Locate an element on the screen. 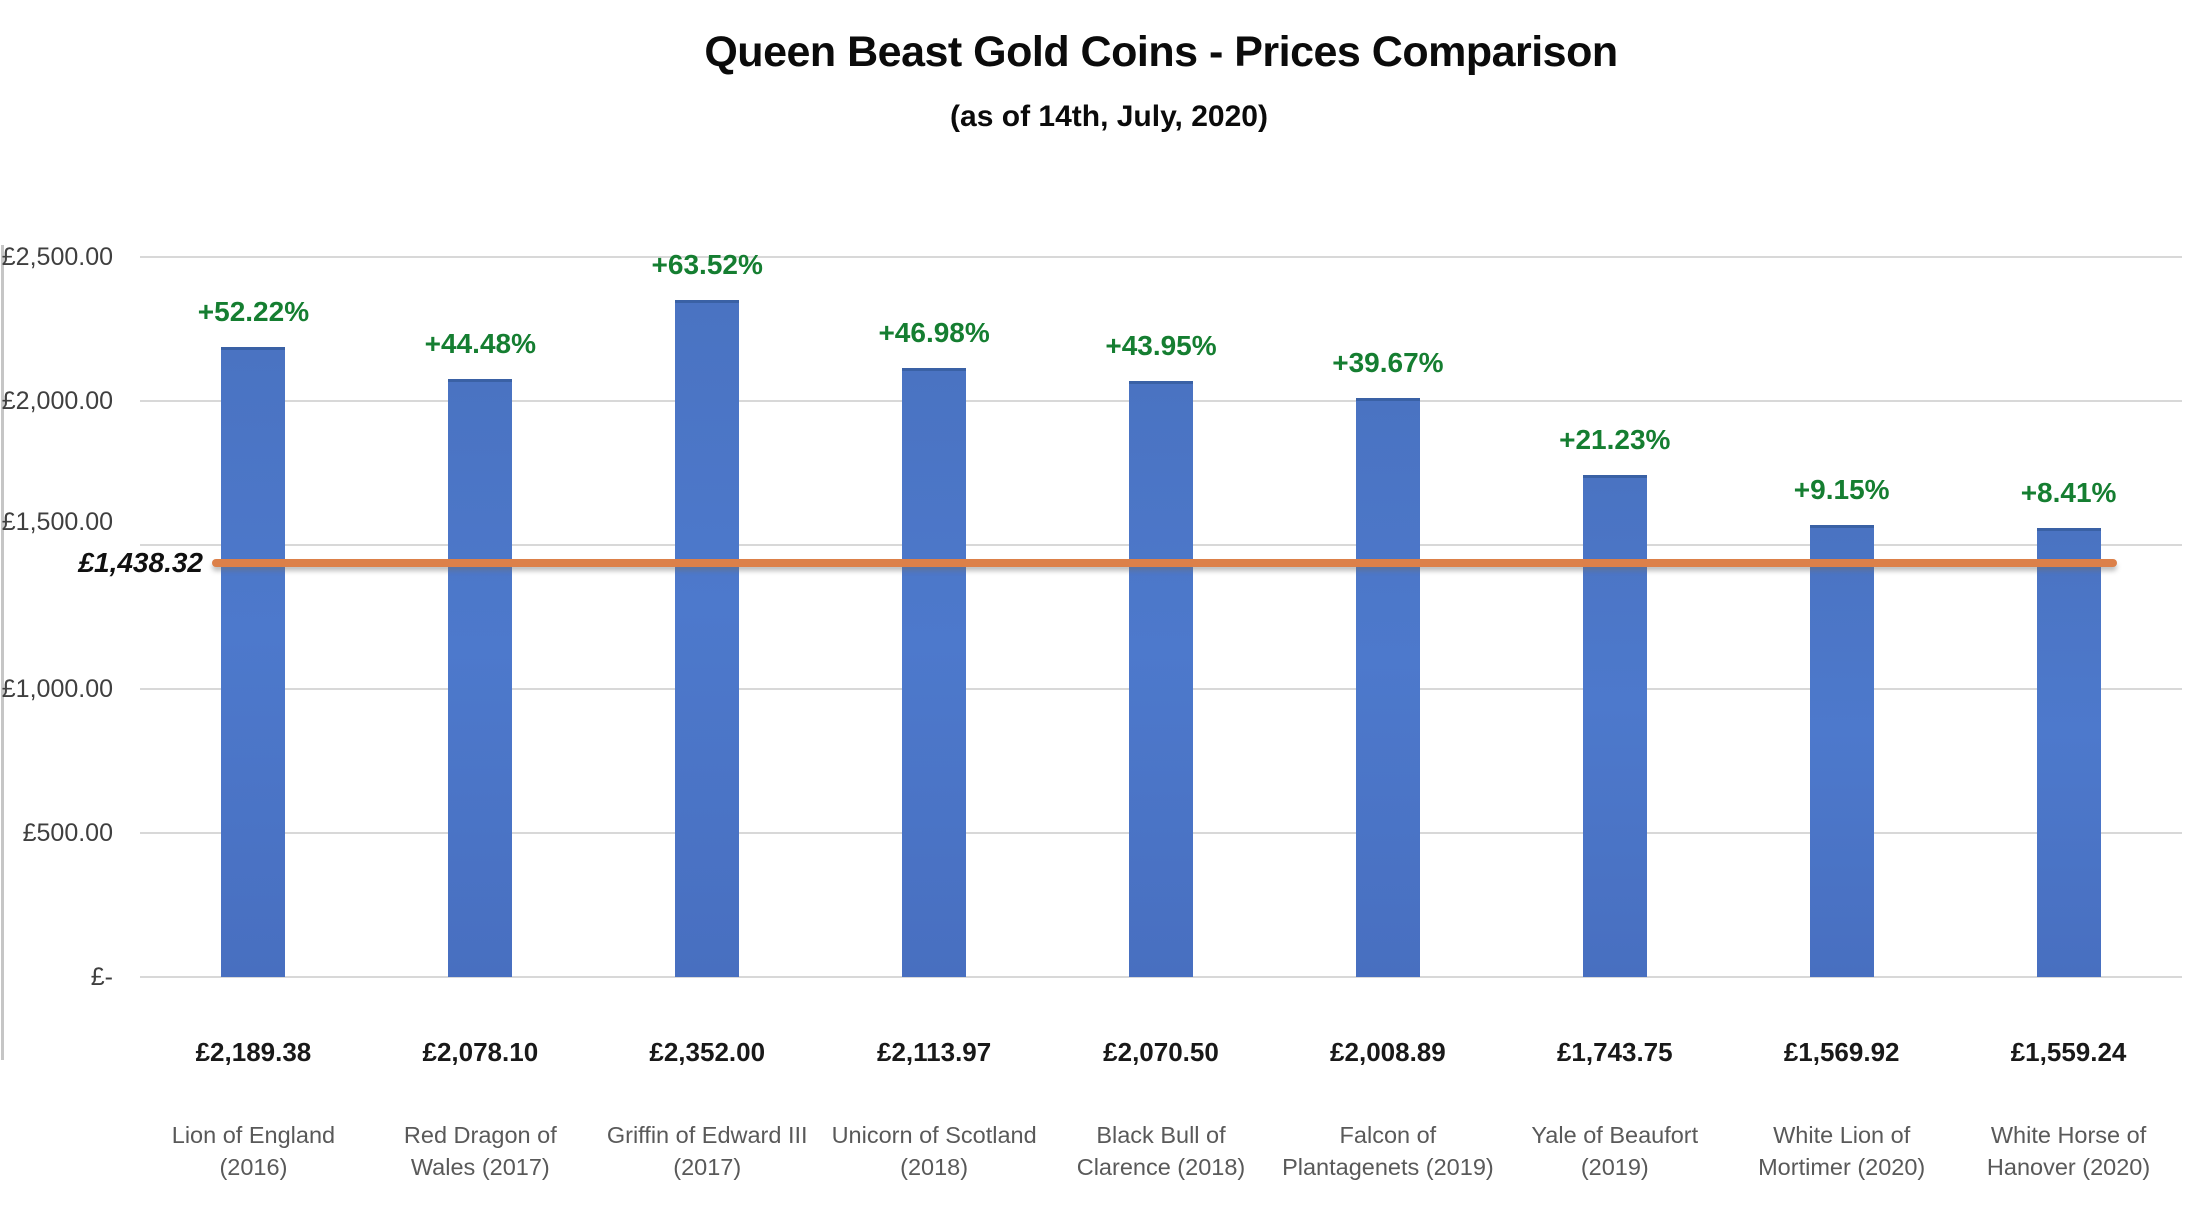 Image resolution: width=2196 pixels, height=1221 pixels. y-tick-label: £2,000.00 is located at coordinates (57, 401).